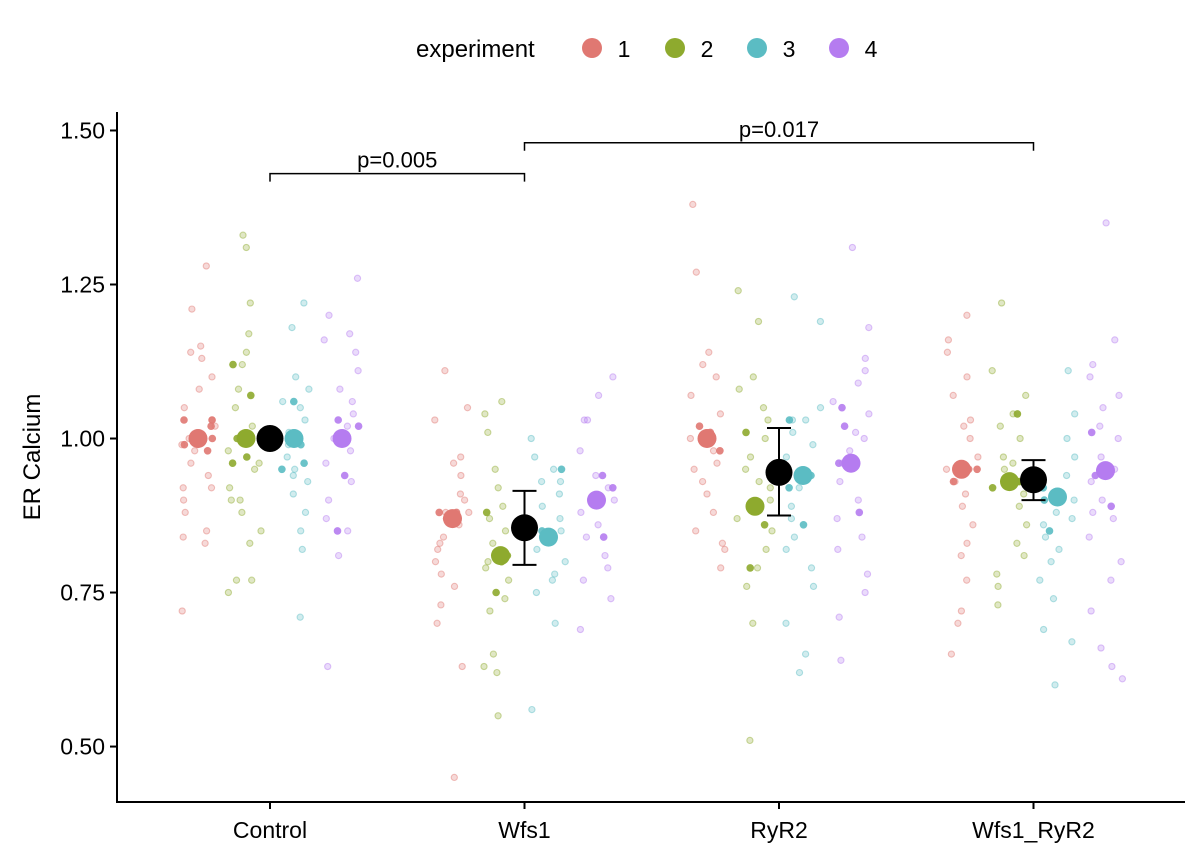 Image resolution: width=1200 pixels, height=857 pixels. What do you see at coordinates (839, 48) in the screenshot?
I see `legend-key` at bounding box center [839, 48].